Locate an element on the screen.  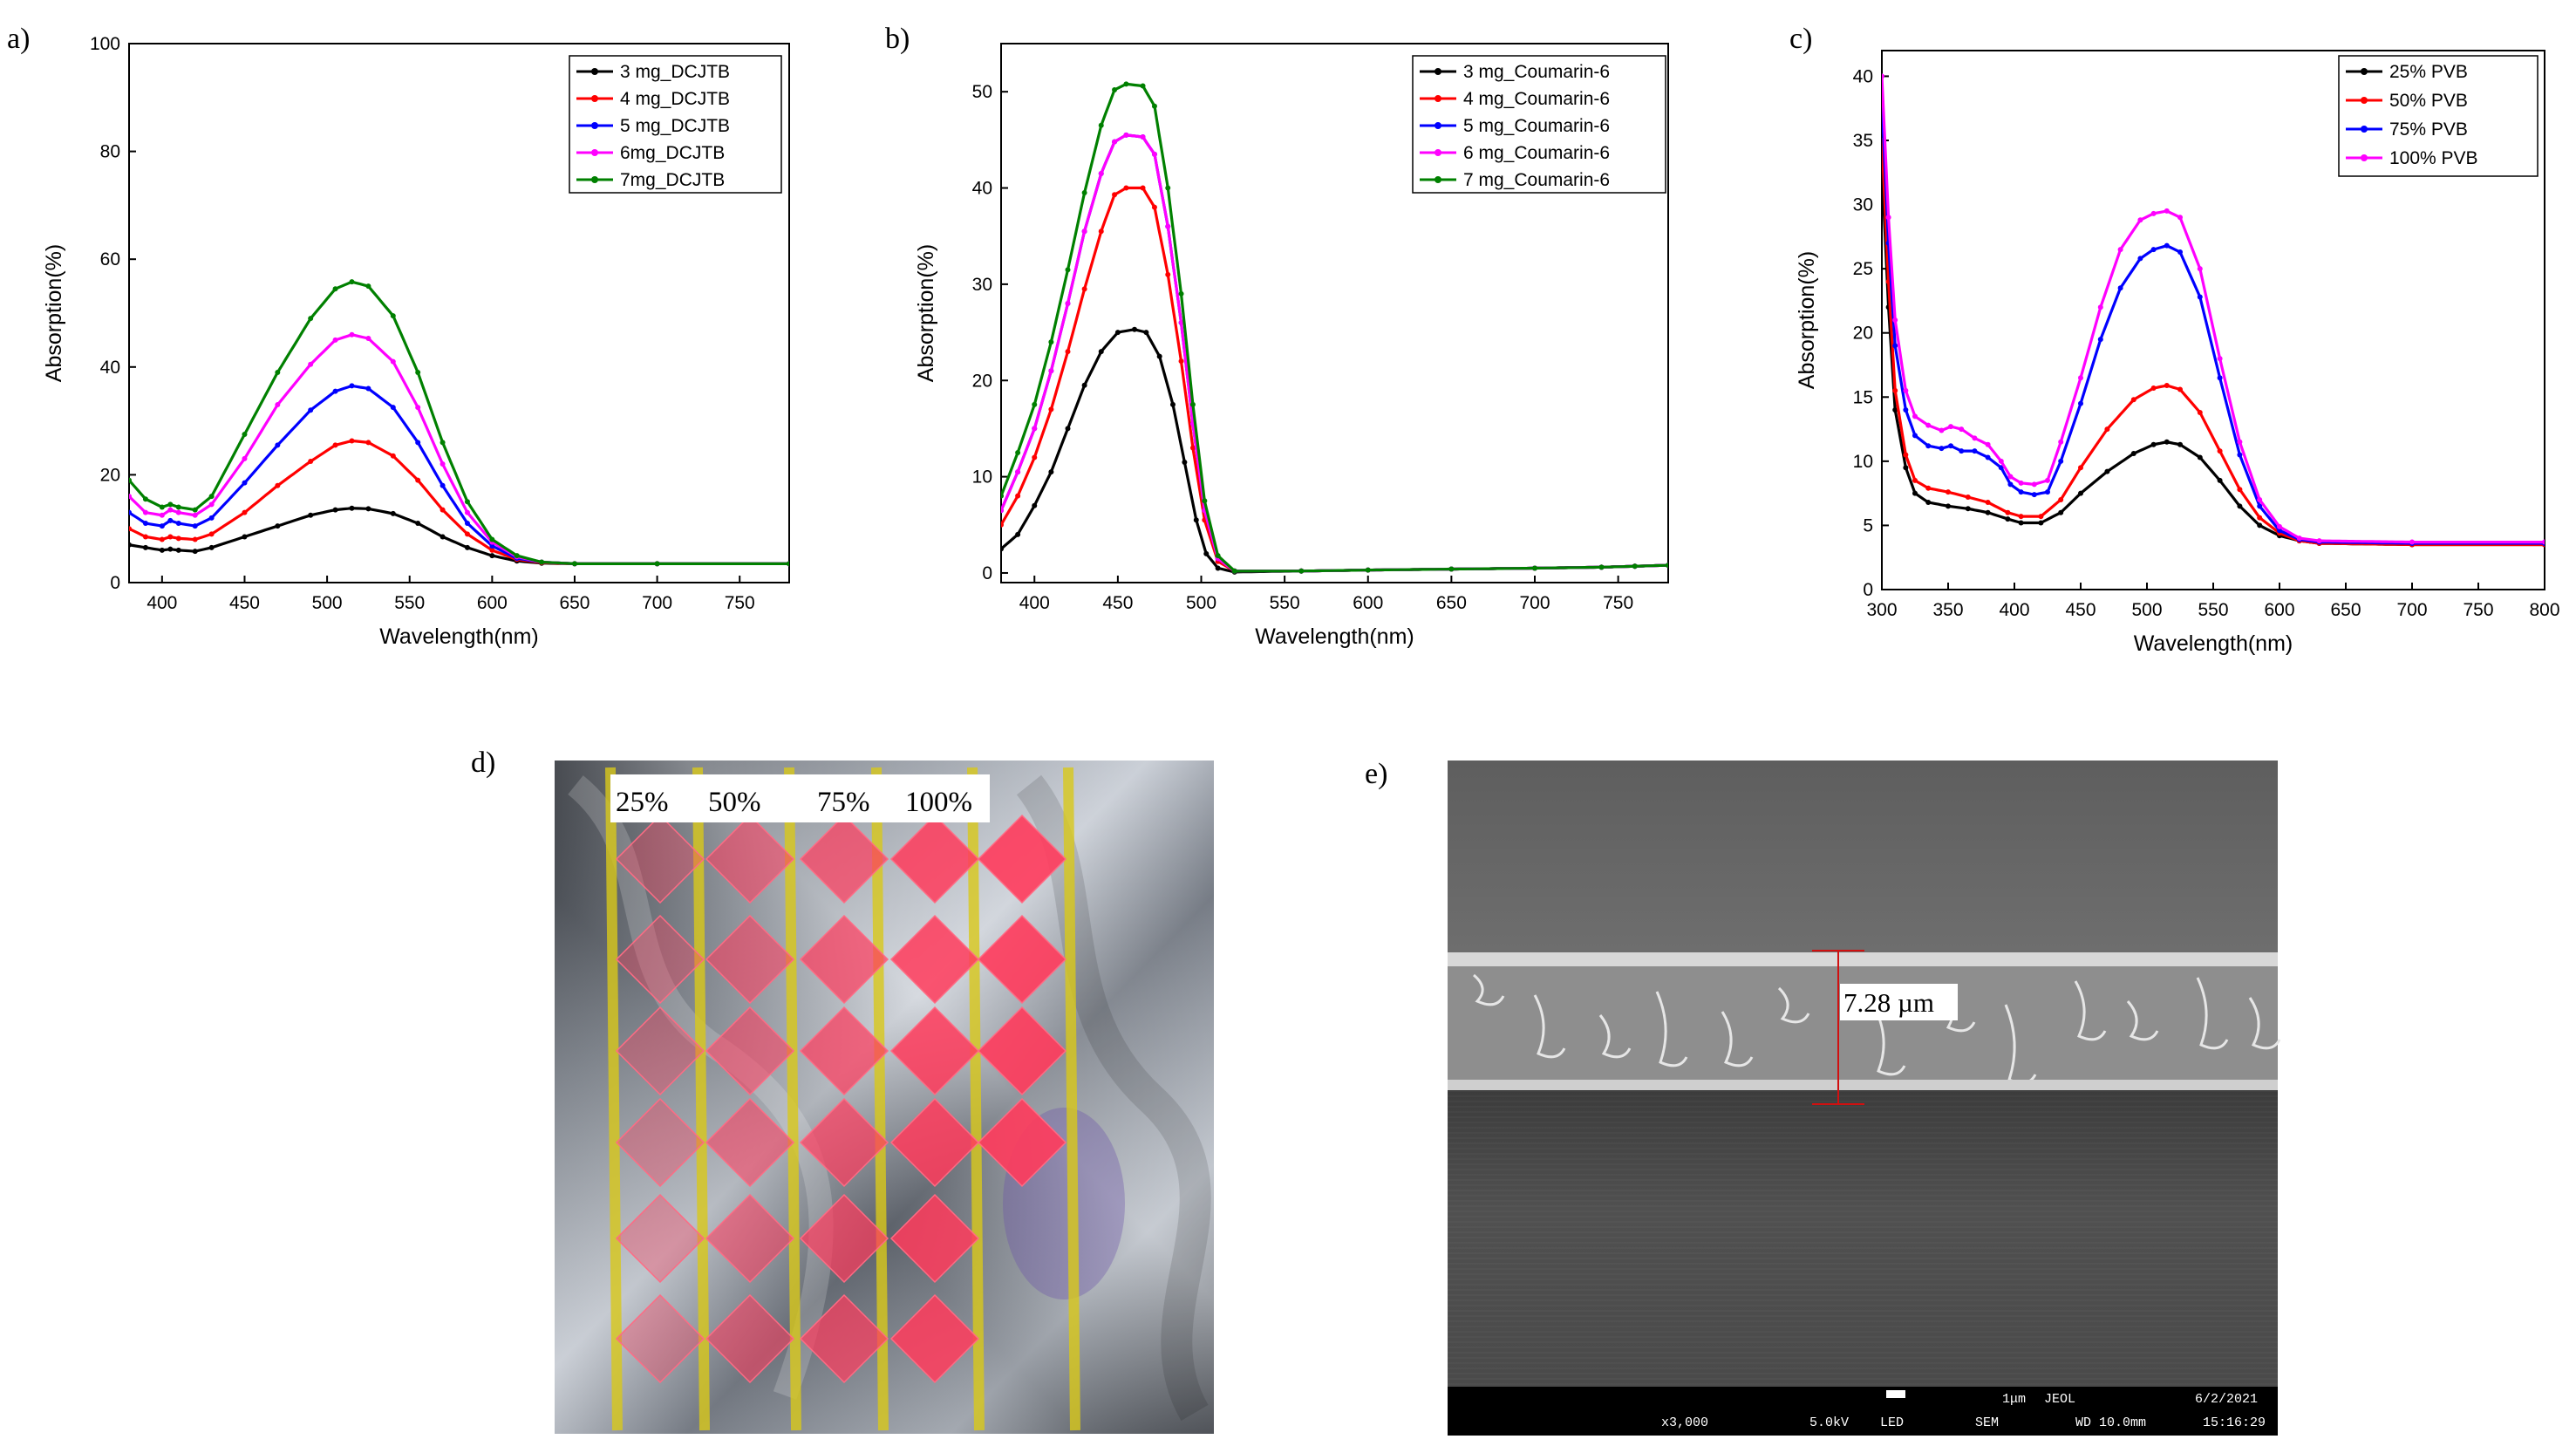
tape-strip is located at coordinates (701, 1099).